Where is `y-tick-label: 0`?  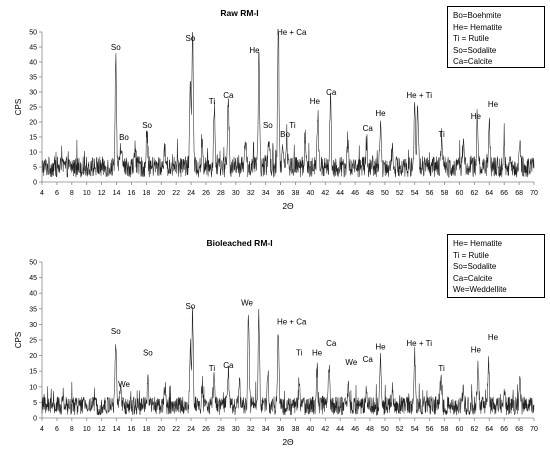
y-tick-label: 0 is located at coordinates (35, 183).